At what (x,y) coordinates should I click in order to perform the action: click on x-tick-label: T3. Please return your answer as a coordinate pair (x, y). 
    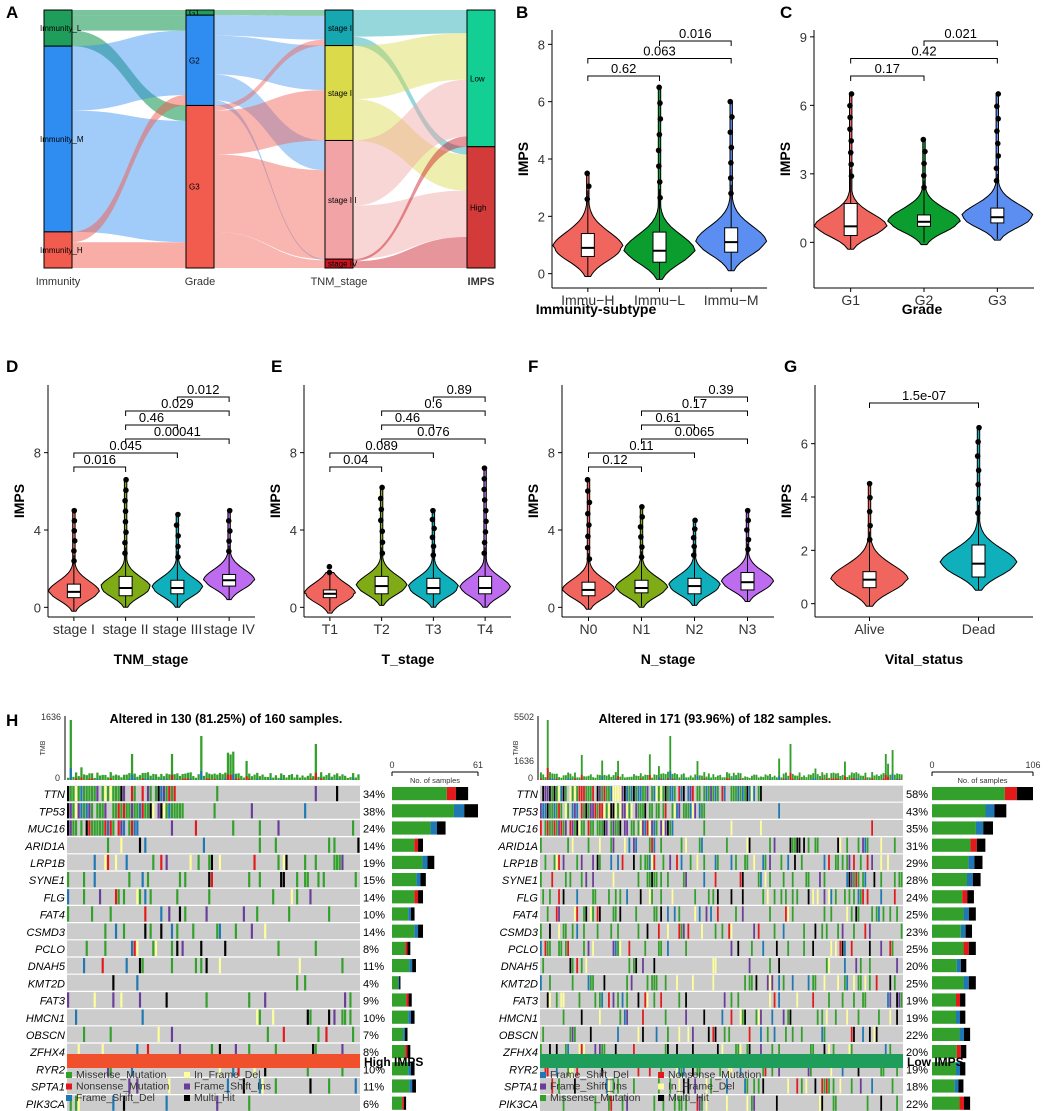
    Looking at the image, I should click on (433, 629).